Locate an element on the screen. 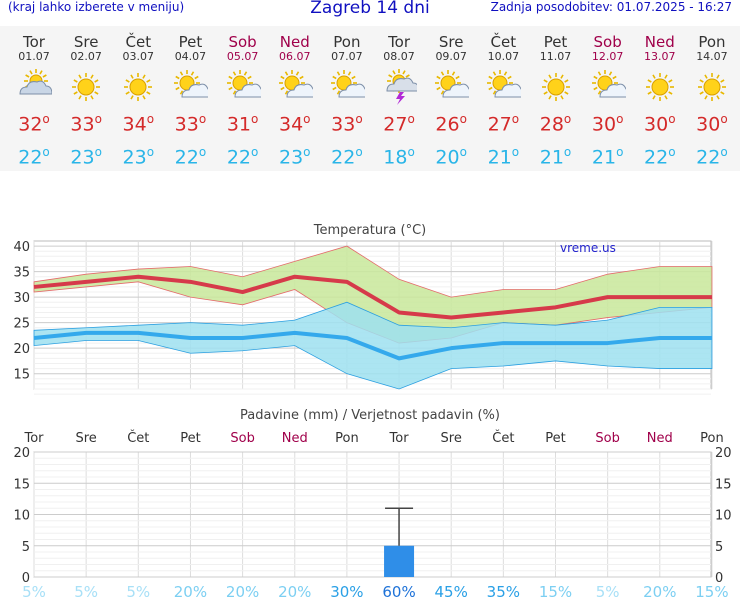 The height and width of the screenshot is (600, 740). precip-probability: 15% is located at coordinates (711, 591).